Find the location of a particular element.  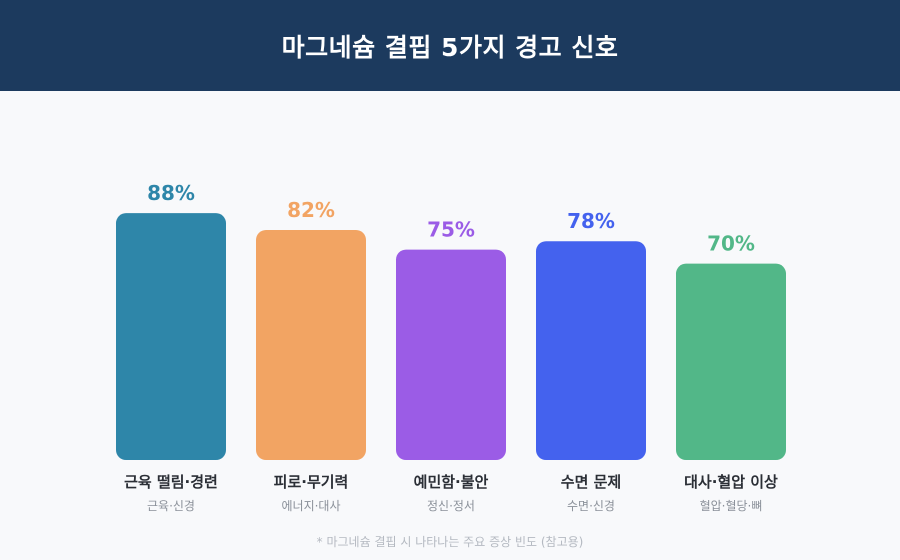

category-label-4: 수면 문제 is located at coordinates (591, 482).